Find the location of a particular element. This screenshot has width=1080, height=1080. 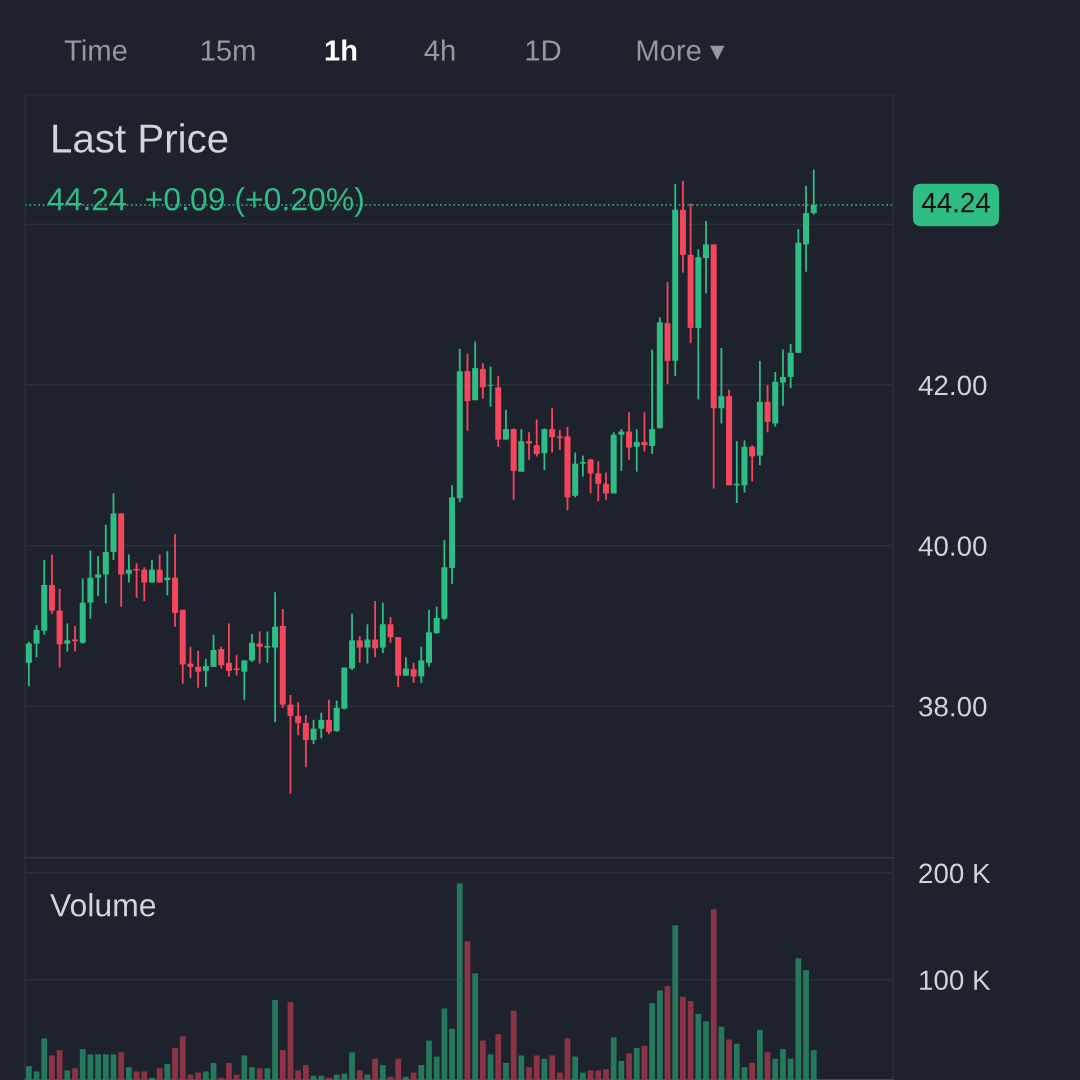

text: 1D is located at coordinates (543, 50).